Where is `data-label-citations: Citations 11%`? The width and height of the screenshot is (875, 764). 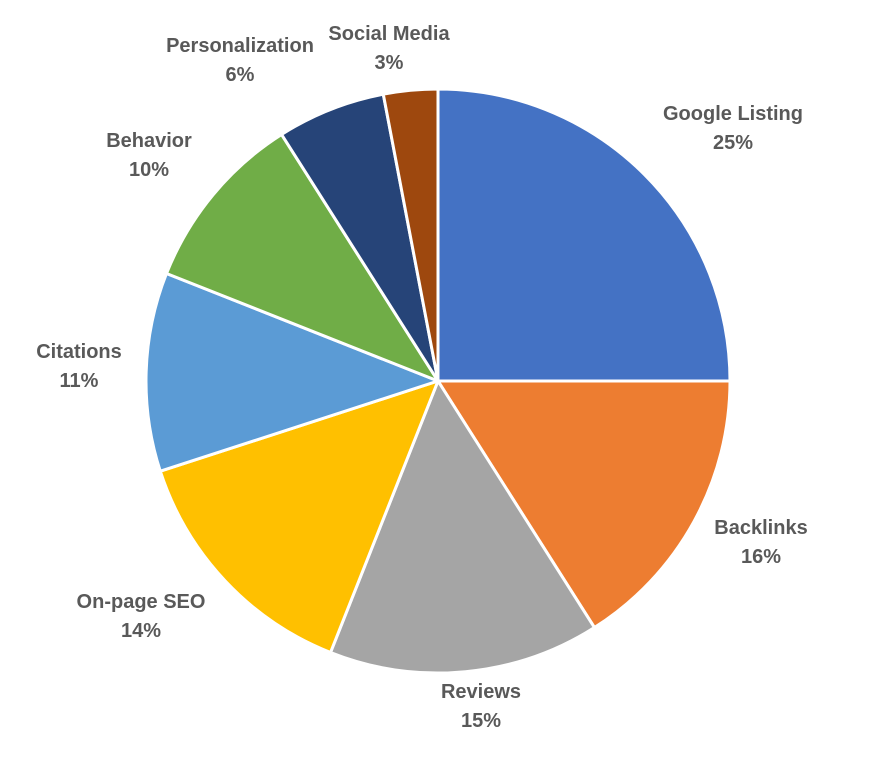 data-label-citations: Citations 11% is located at coordinates (79, 366).